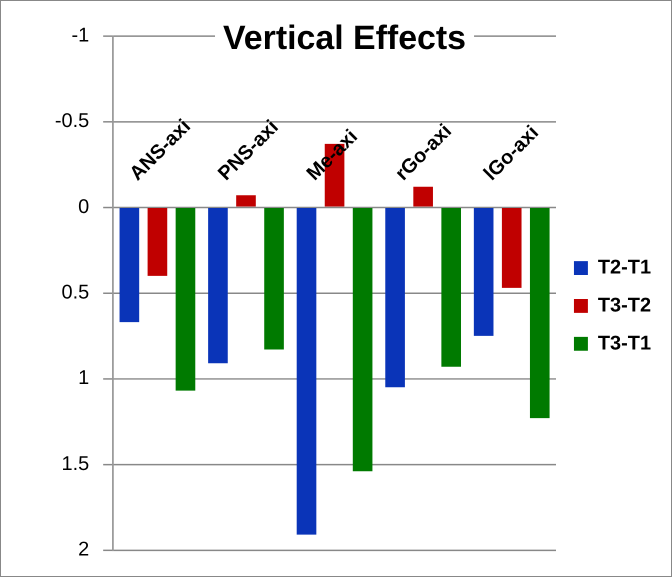 This screenshot has height=577, width=672. Describe the element at coordinates (84, 549) in the screenshot. I see `y-tick-label: 2` at that location.